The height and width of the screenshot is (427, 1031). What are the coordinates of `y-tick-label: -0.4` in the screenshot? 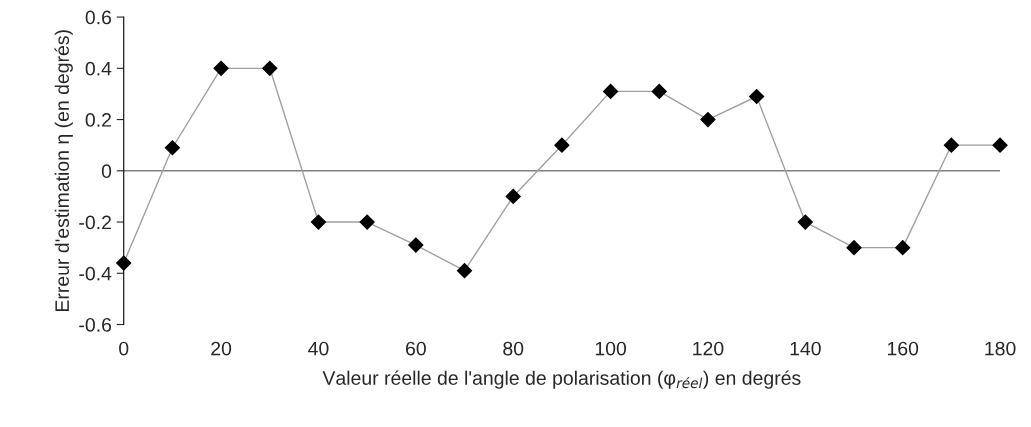 It's located at (95, 273).